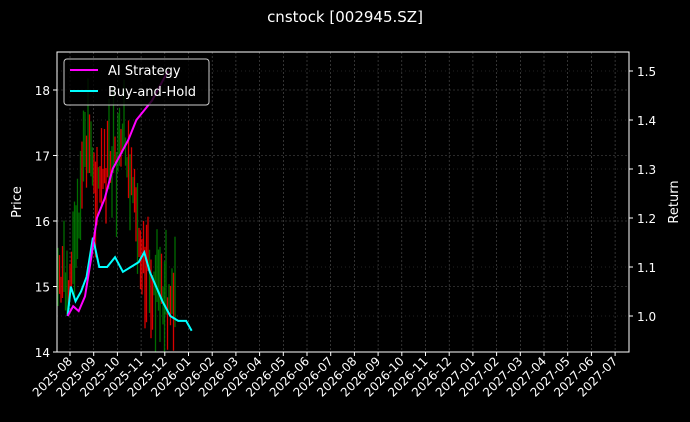 Image resolution: width=690 pixels, height=422 pixels. Describe the element at coordinates (42, 91) in the screenshot. I see `y-tick-label-left: 18` at that location.